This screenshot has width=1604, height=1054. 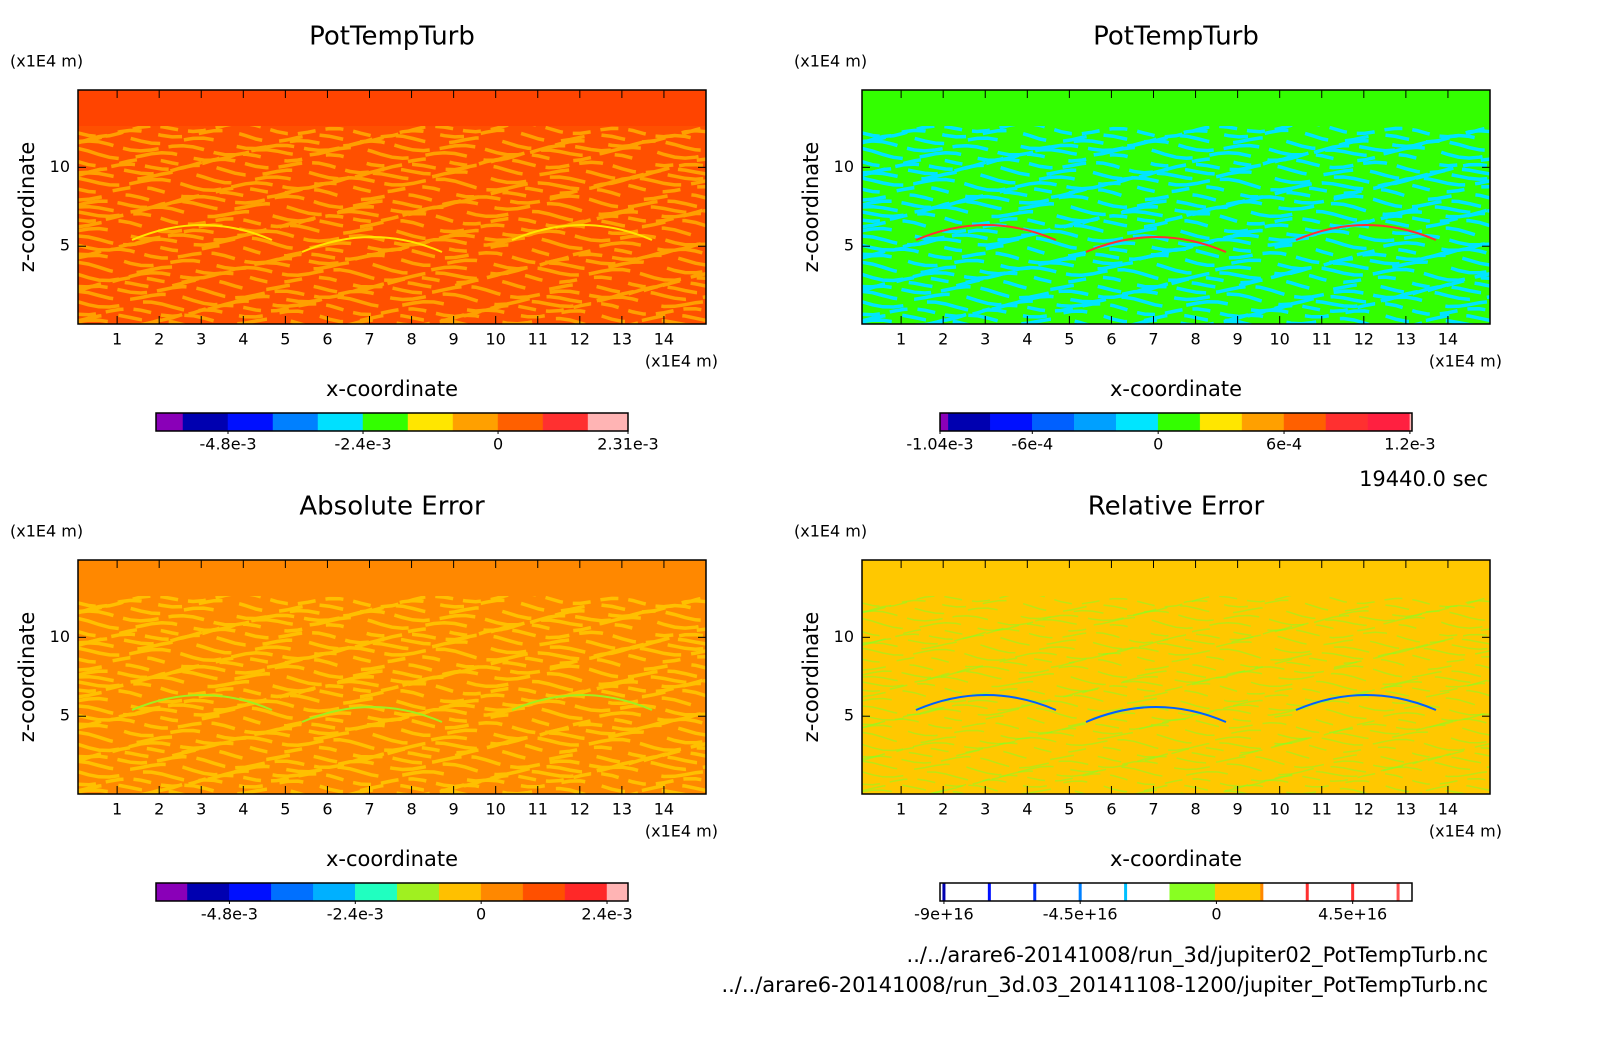 What do you see at coordinates (1448, 339) in the screenshot?
I see `x-tick-label: 14` at bounding box center [1448, 339].